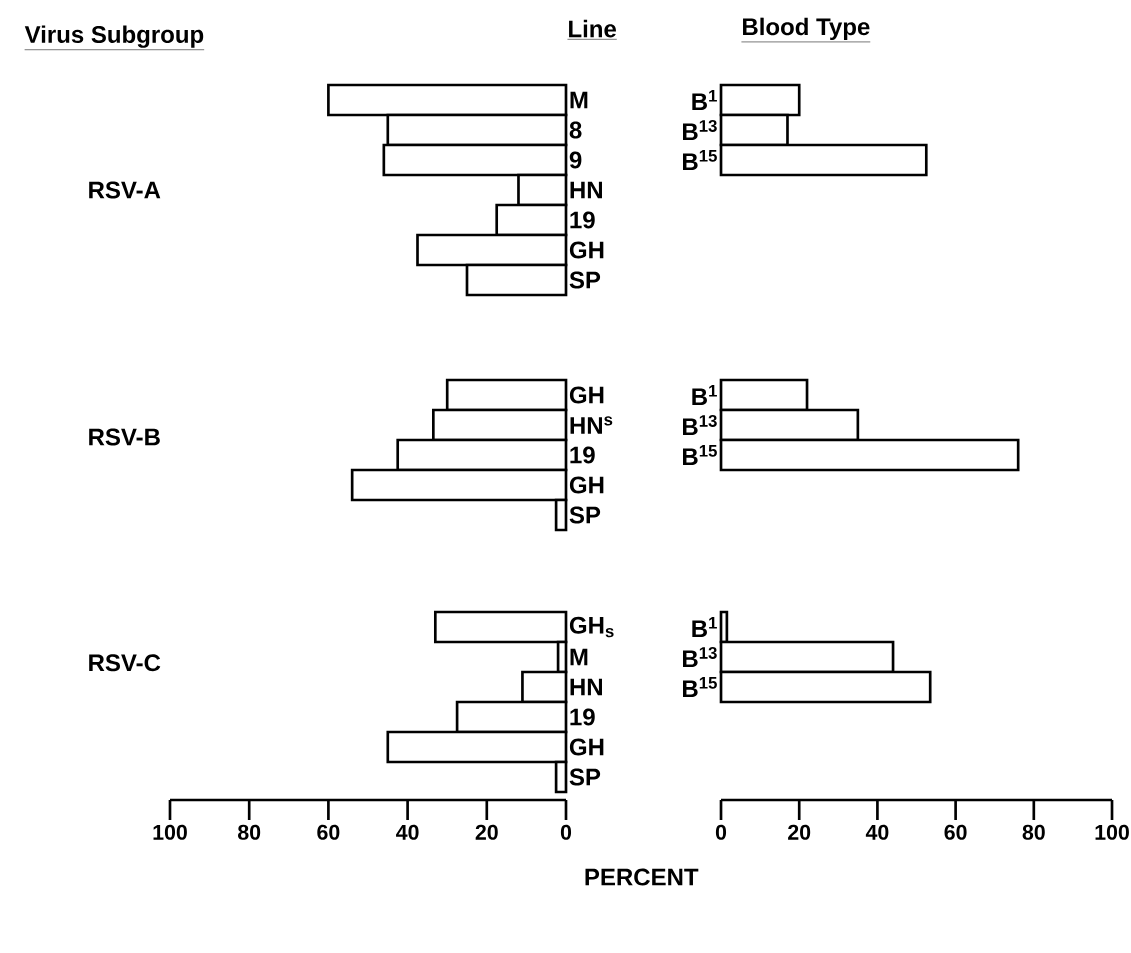  What do you see at coordinates (125, 663) in the screenshot?
I see `y-axis-title: RSV-C` at bounding box center [125, 663].